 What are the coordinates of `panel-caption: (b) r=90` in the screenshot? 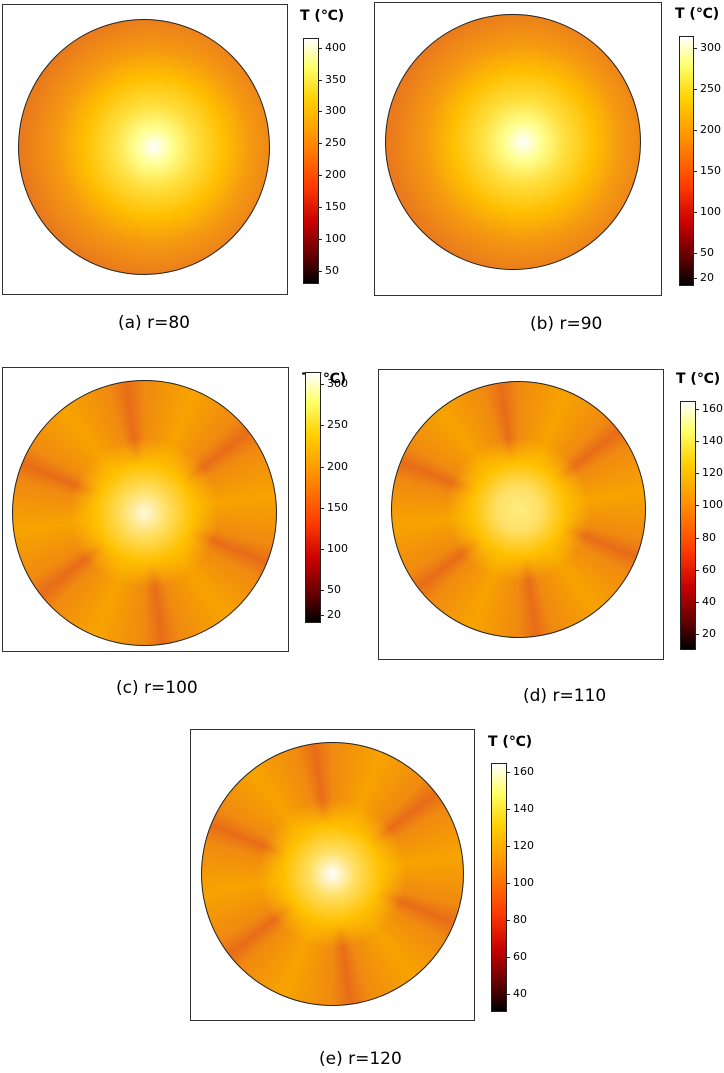 It's located at (566, 324).